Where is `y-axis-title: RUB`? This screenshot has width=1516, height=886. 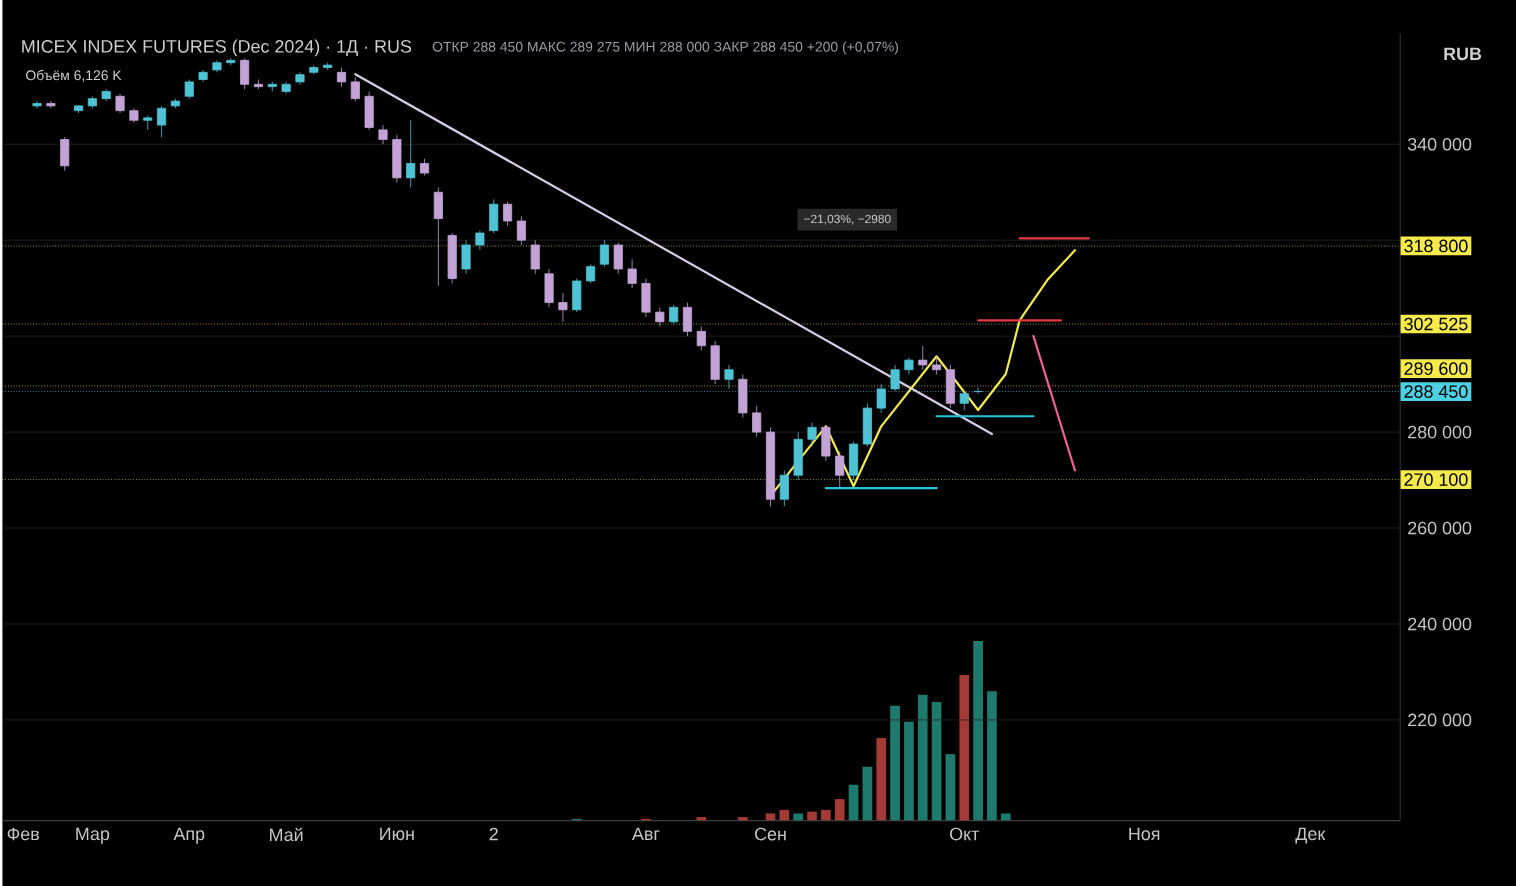
y-axis-title: RUB is located at coordinates (1463, 53).